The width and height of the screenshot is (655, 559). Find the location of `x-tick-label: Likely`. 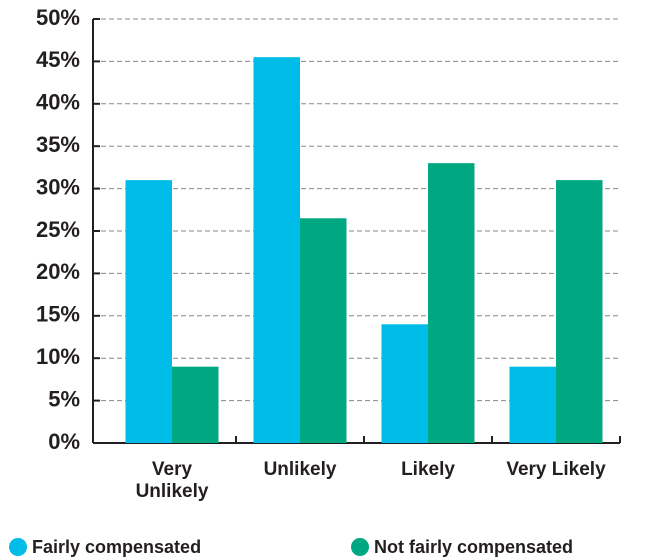

x-tick-label: Likely is located at coordinates (428, 469).